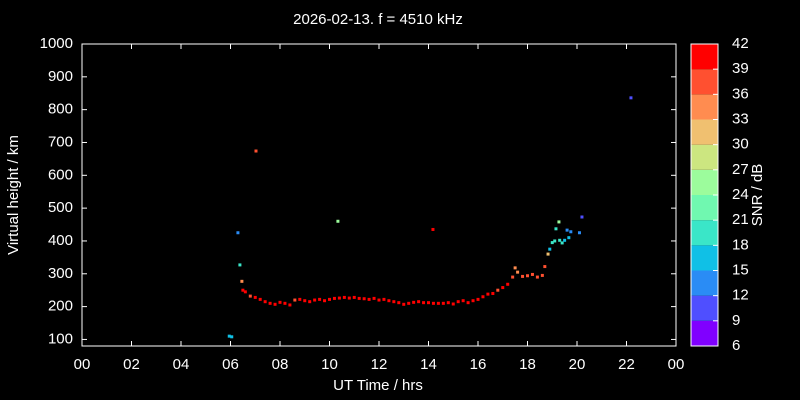 The width and height of the screenshot is (800, 400). I want to click on x-tick-label: 08, so click(280, 364).